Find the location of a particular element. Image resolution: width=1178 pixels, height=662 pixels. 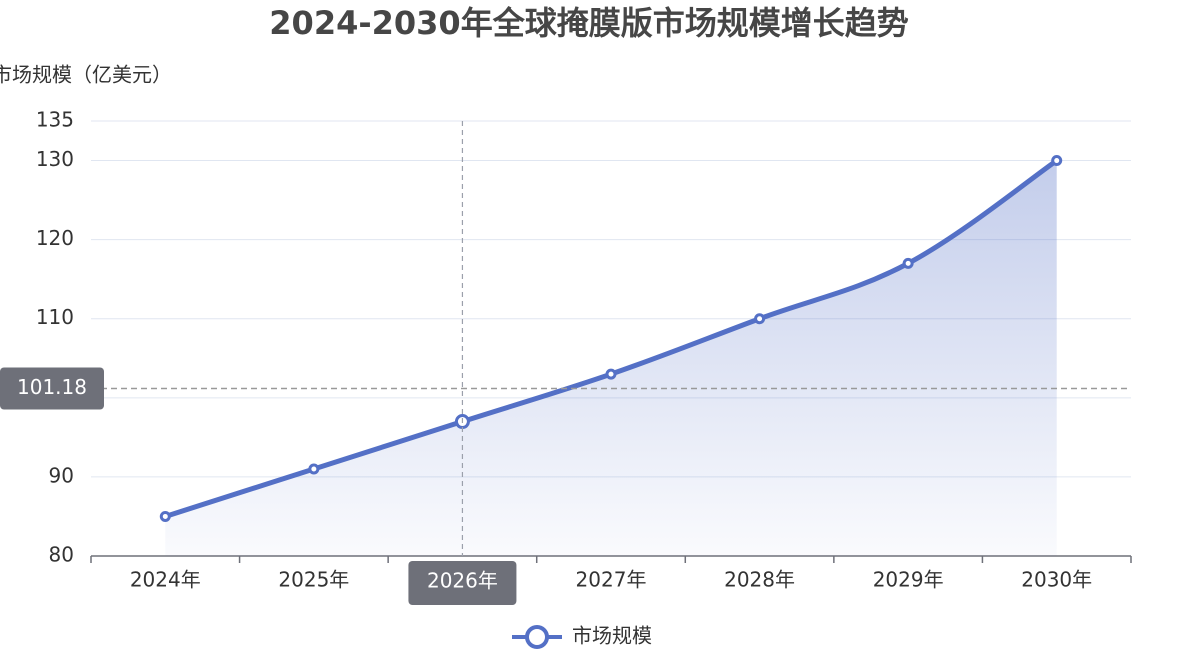

x-tick-label: 2027年 is located at coordinates (611, 580).